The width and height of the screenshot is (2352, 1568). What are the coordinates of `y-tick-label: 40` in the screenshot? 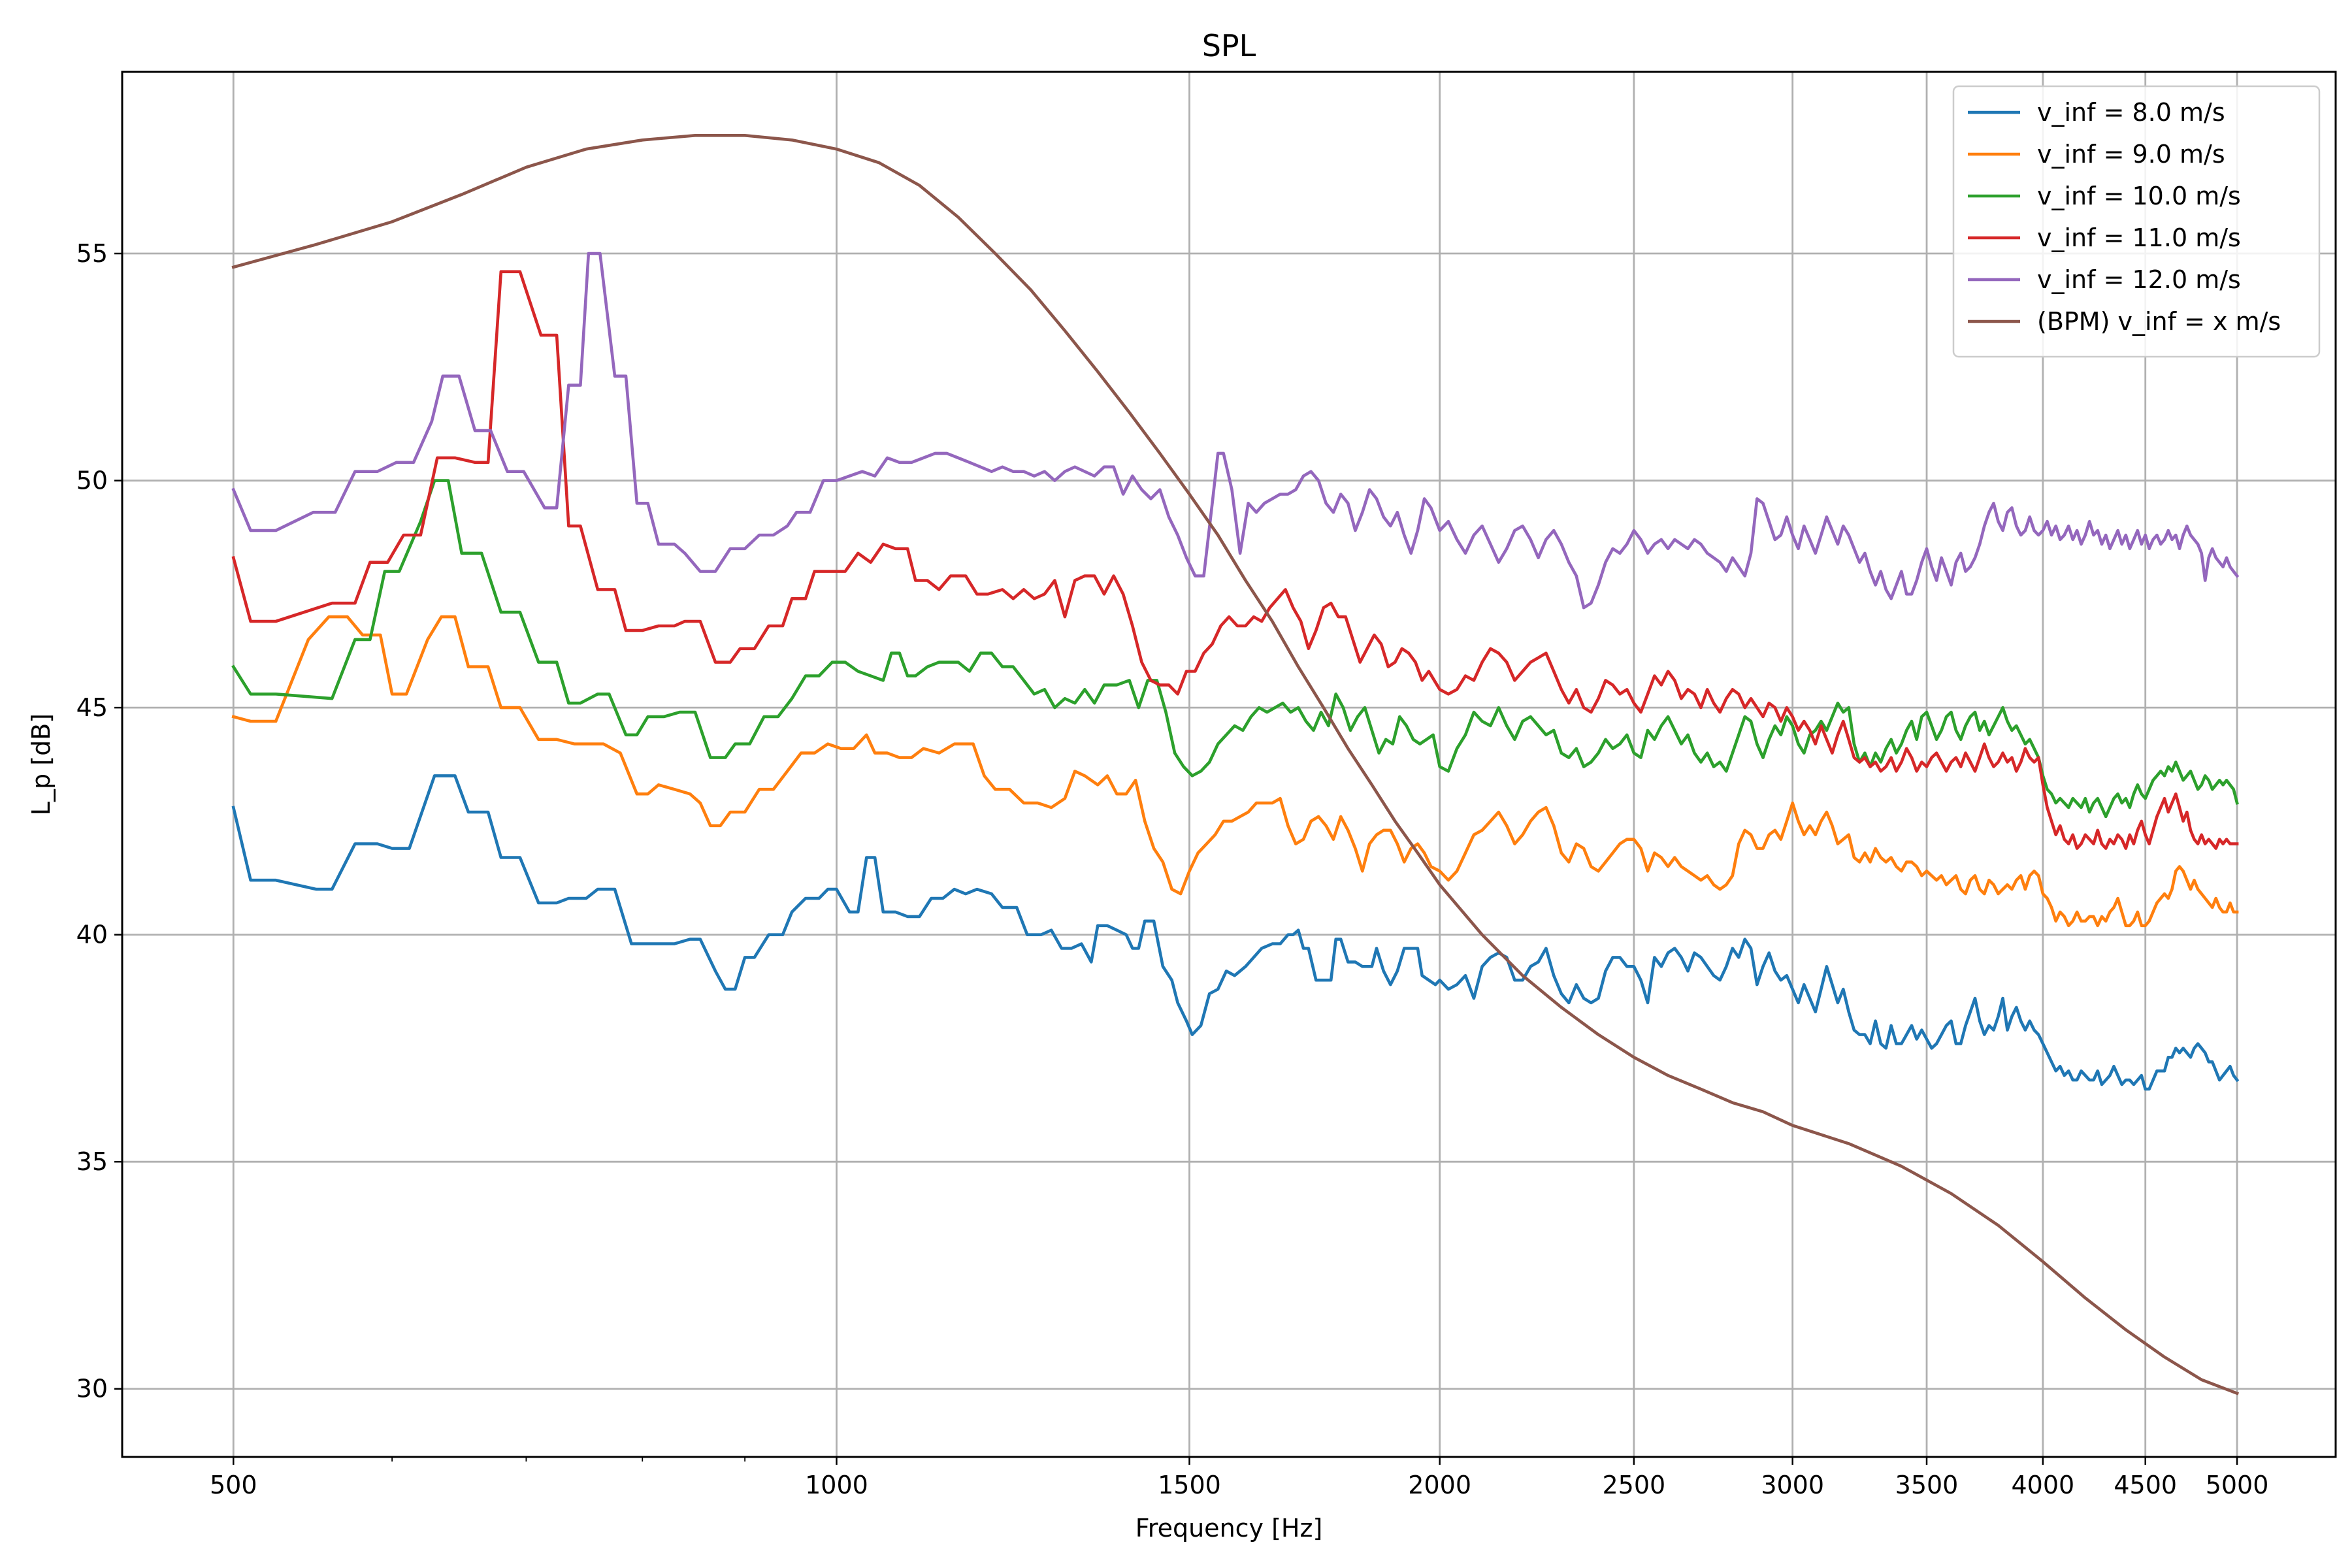 It's located at (92, 935).